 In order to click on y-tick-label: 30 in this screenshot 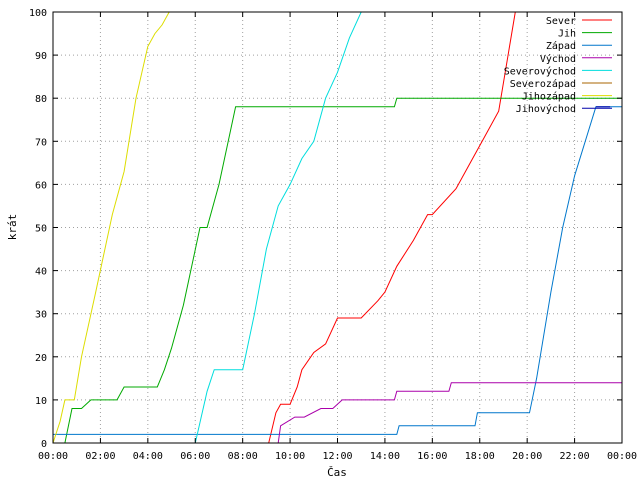, I will do `click(41, 315)`.